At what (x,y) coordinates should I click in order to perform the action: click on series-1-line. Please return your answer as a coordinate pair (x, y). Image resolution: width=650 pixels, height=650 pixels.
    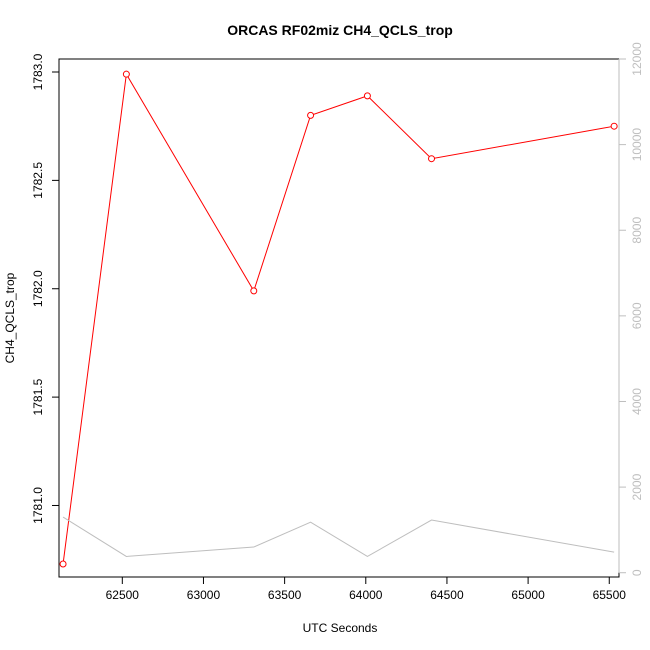
    Looking at the image, I should click on (338, 537).